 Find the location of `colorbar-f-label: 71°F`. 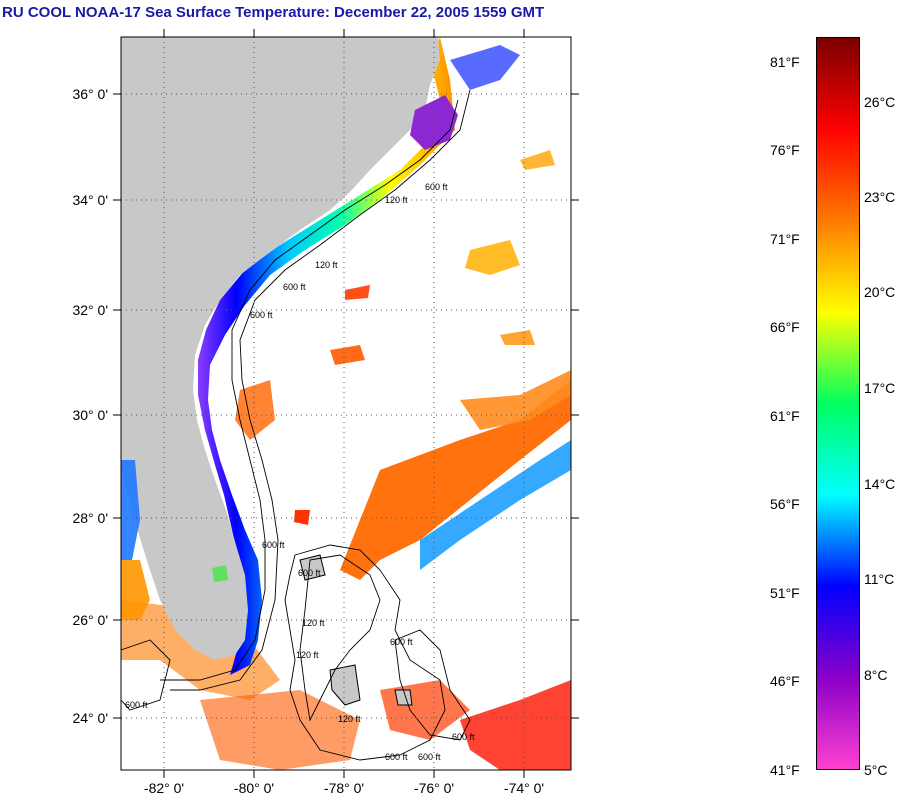

colorbar-f-label: 71°F is located at coordinates (785, 239).